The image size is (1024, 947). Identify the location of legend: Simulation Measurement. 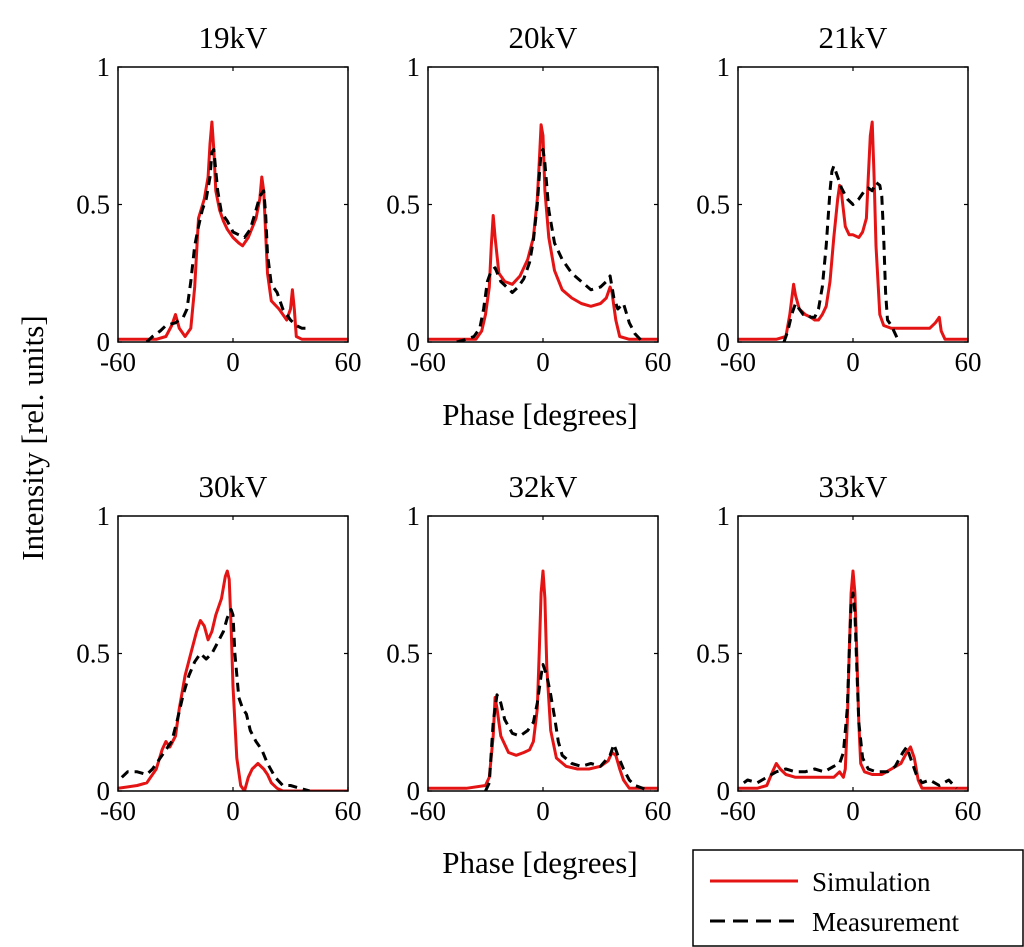
(858, 898).